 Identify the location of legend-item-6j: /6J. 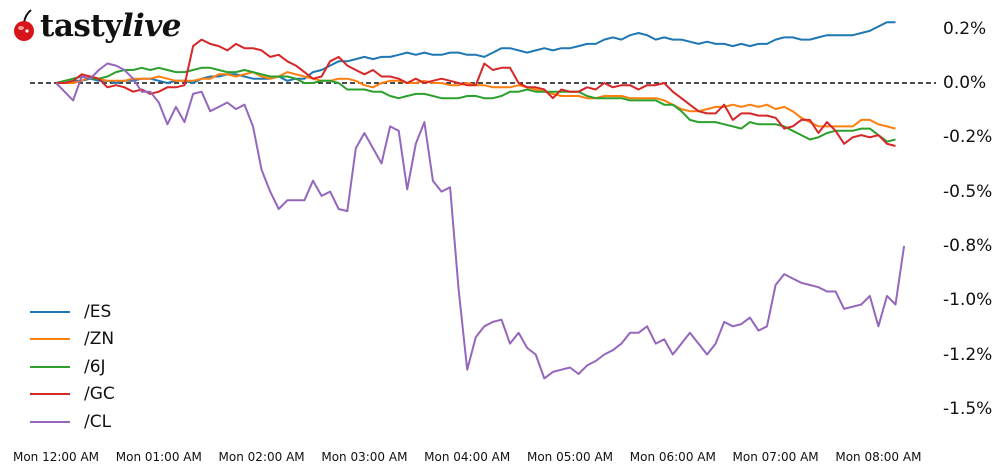
(72, 367).